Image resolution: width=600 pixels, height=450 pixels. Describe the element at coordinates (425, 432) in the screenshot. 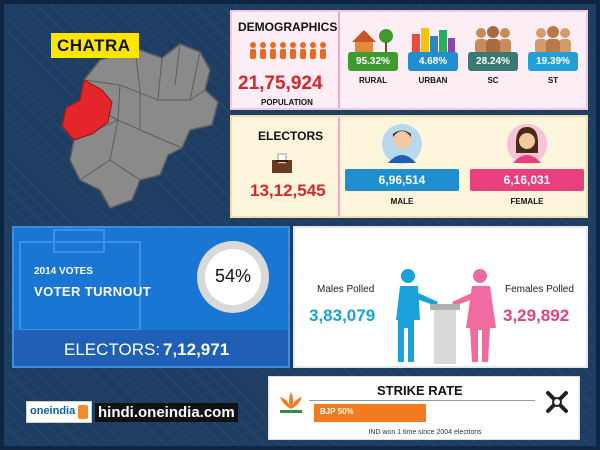

I see `strike-rate-note: IND won 1 time since 2004 elections` at that location.